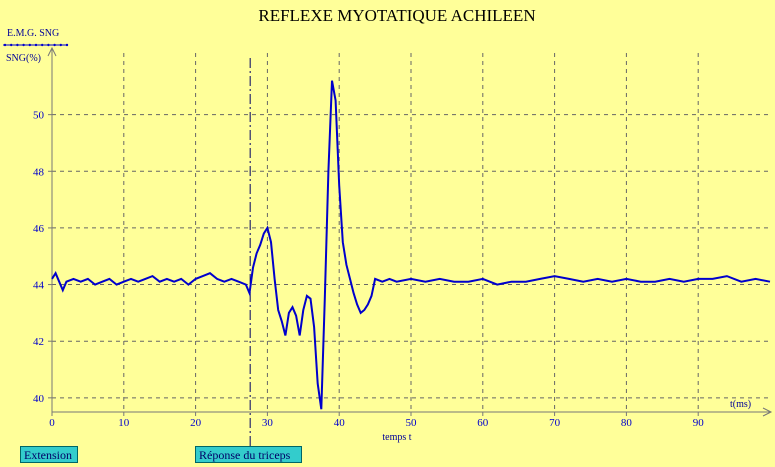  I want to click on legend: E.M.G. SNG, so click(36, 37).